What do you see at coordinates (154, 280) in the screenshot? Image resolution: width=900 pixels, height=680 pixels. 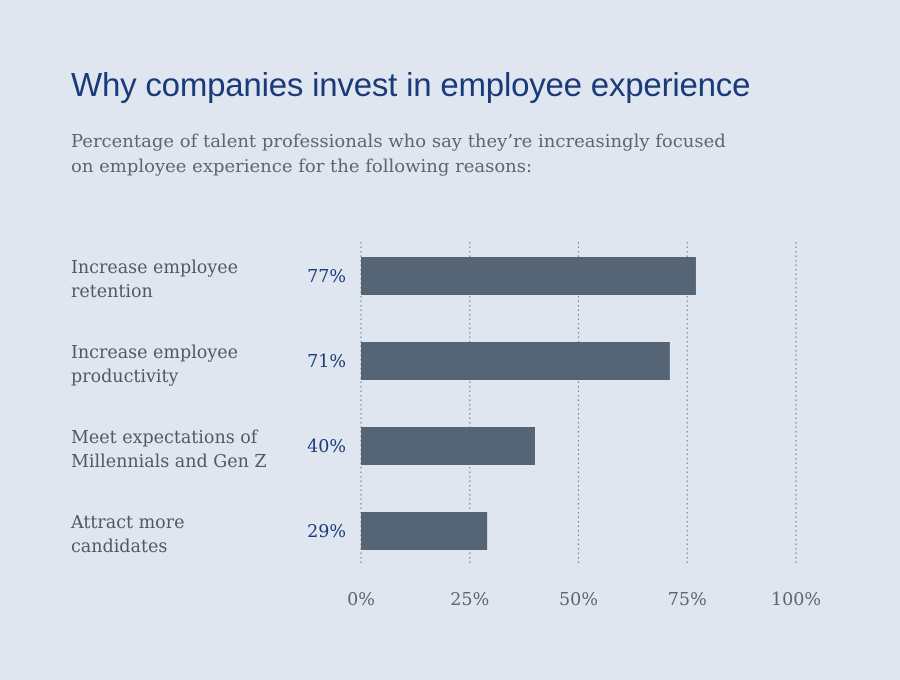 I see `category-label: Increase employee retention` at bounding box center [154, 280].